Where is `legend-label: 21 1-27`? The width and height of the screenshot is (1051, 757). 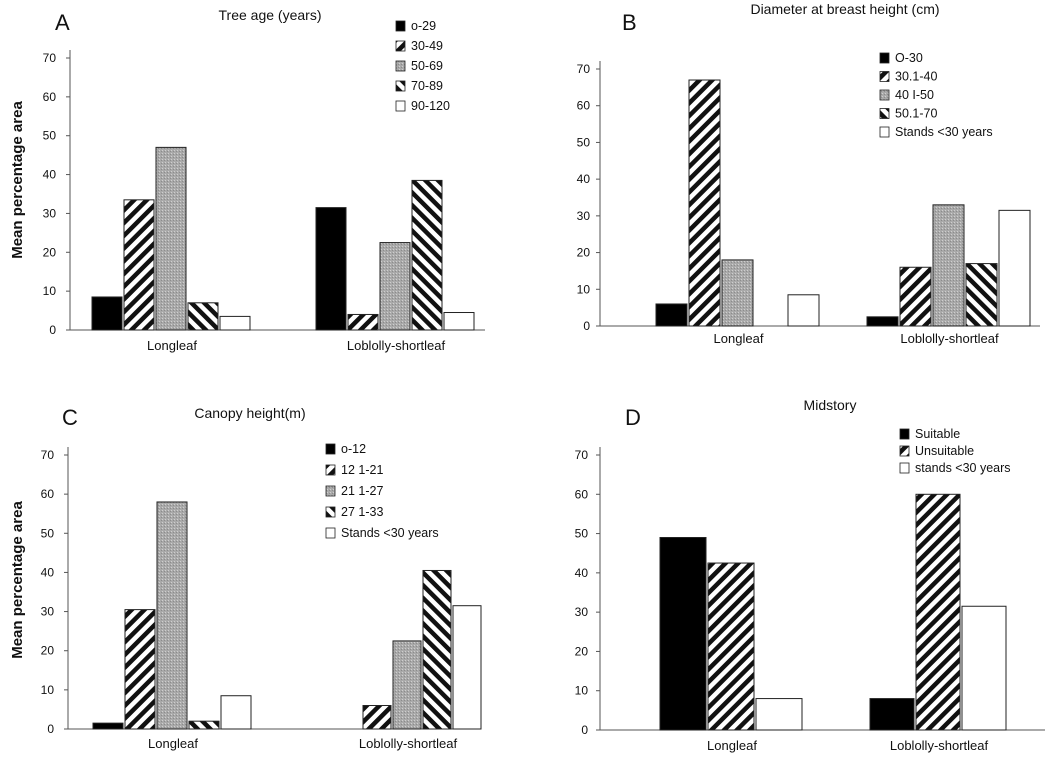 legend-label: 21 1-27 is located at coordinates (362, 491).